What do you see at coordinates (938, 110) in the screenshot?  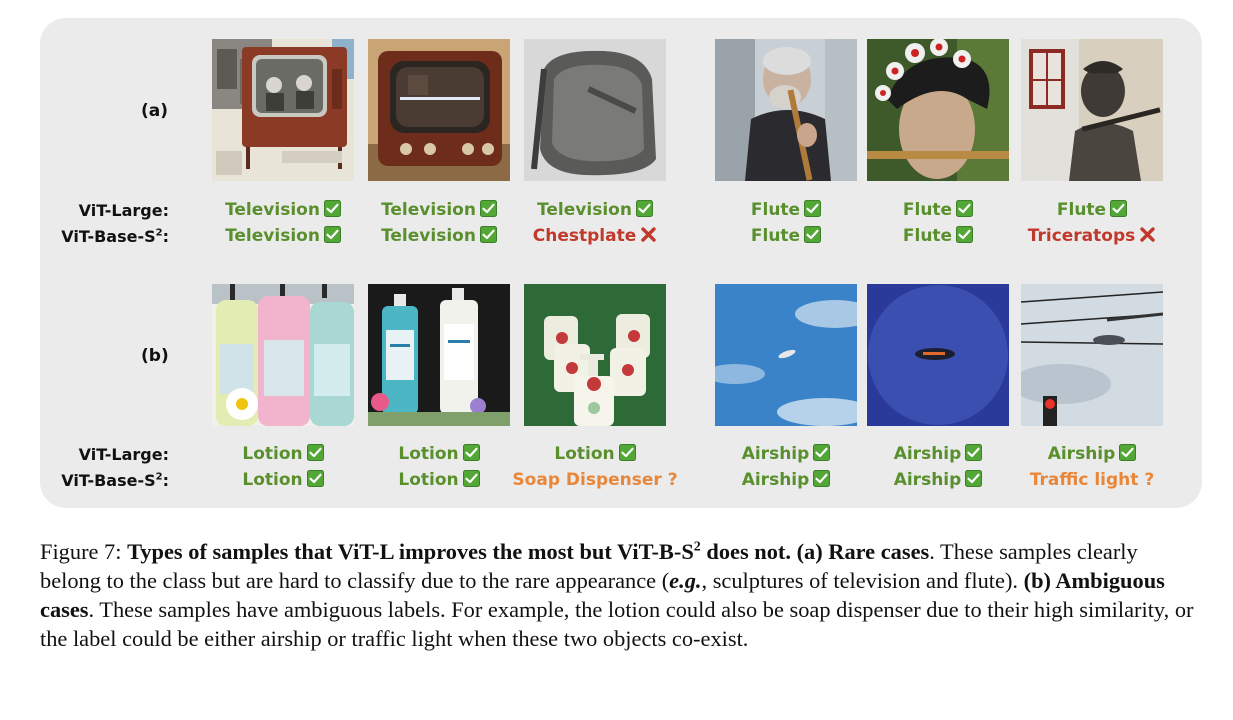 I see `image-woman-playing-flute` at bounding box center [938, 110].